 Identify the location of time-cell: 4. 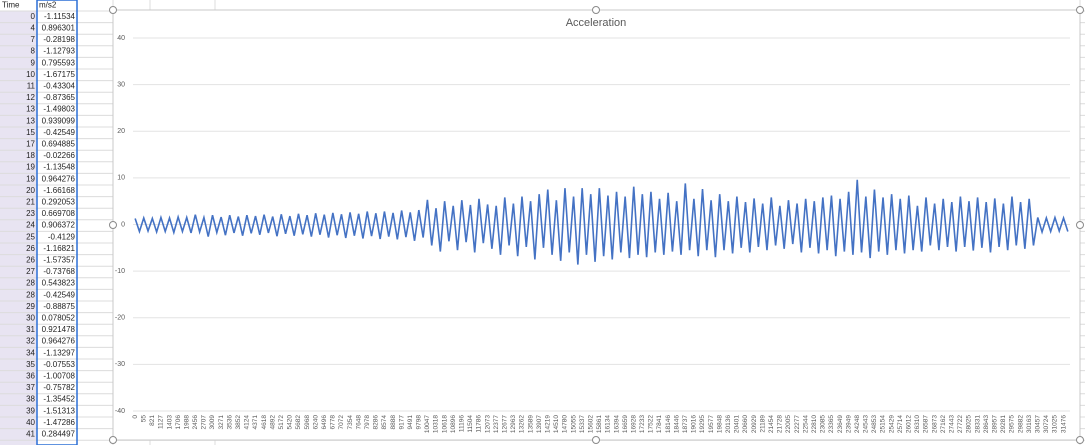
(33, 28).